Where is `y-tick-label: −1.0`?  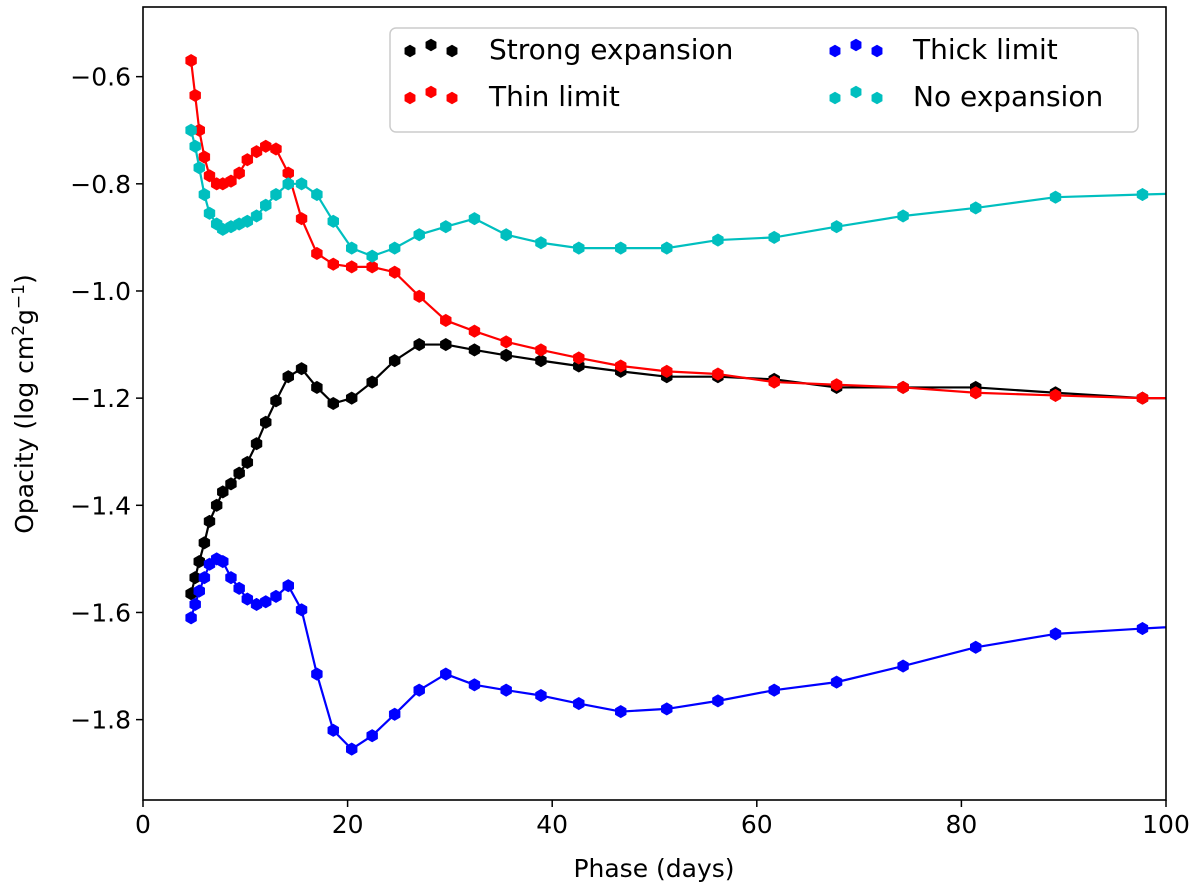
y-tick-label: −1.0 is located at coordinates (100, 291).